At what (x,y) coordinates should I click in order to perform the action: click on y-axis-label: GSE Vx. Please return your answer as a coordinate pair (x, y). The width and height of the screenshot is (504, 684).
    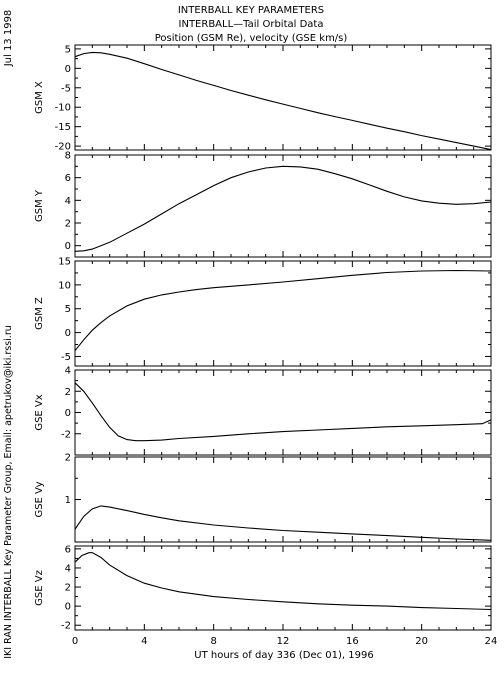
    Looking at the image, I should click on (39, 412).